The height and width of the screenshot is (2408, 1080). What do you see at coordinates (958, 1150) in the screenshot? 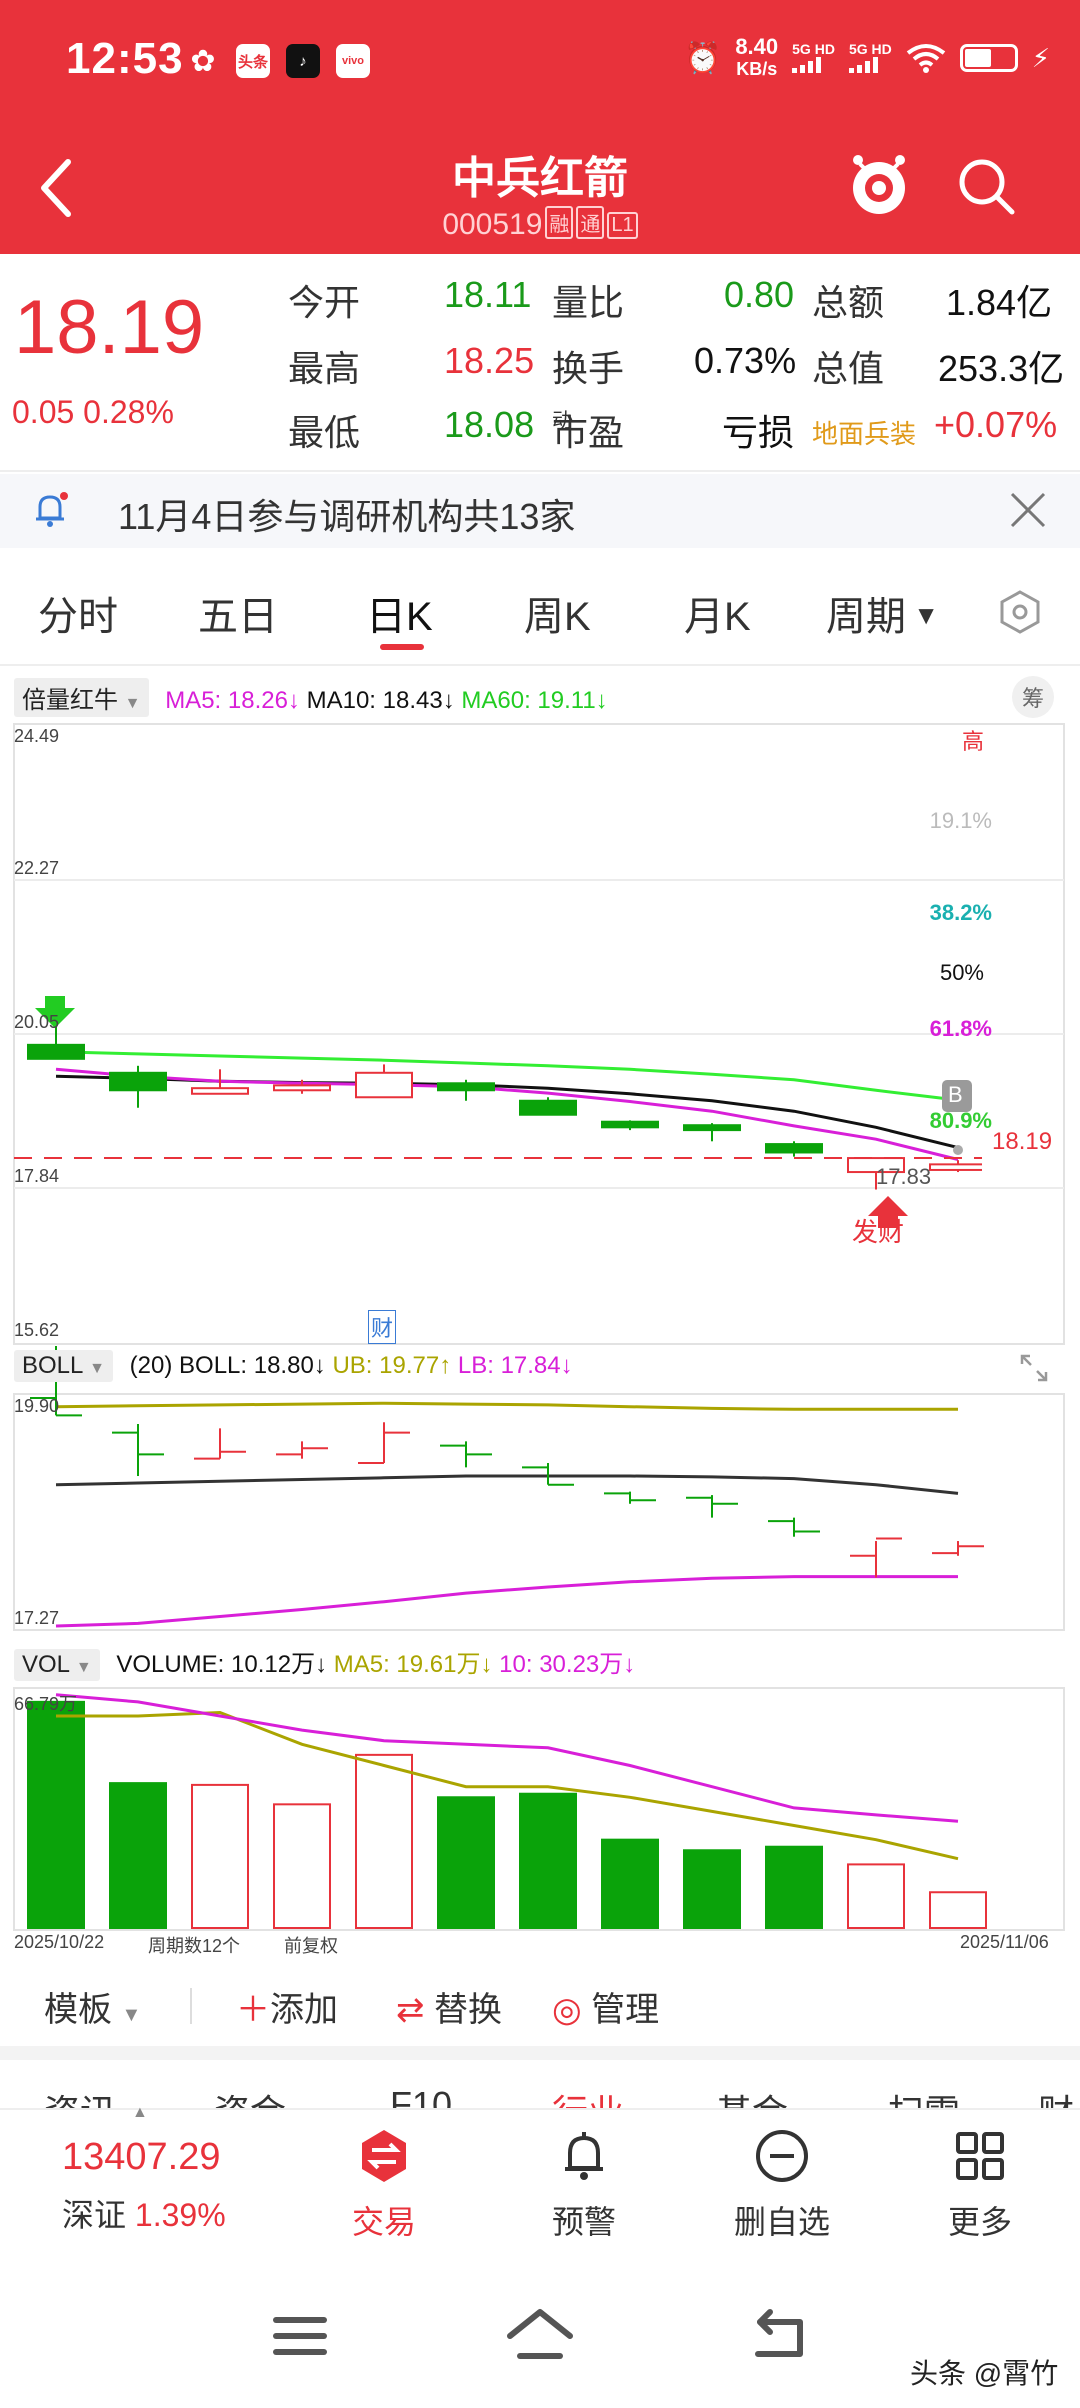
I see `last-price-dot` at bounding box center [958, 1150].